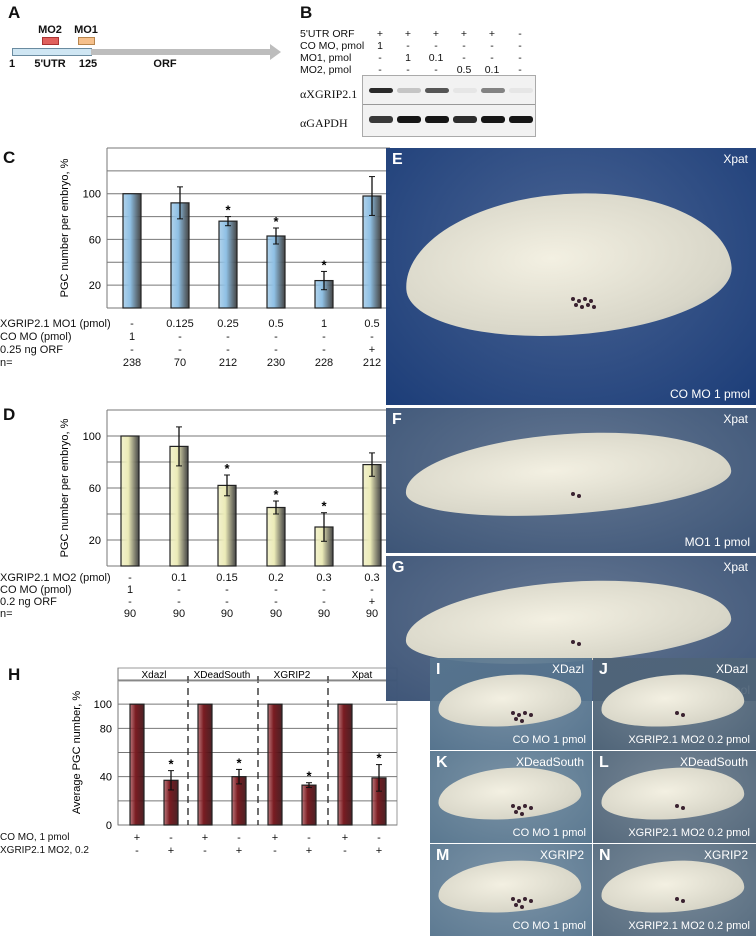  I want to click on condition-cell: 230, so click(276, 363).